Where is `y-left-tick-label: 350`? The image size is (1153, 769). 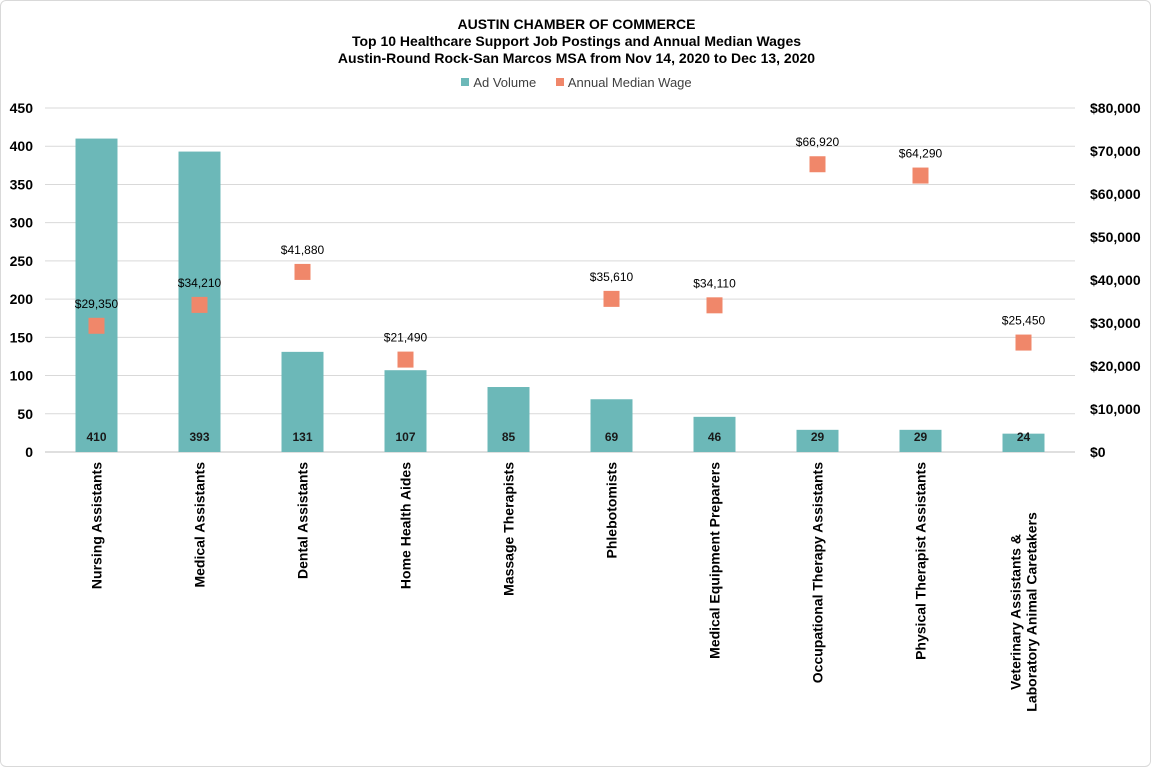
y-left-tick-label: 350 is located at coordinates (22, 184).